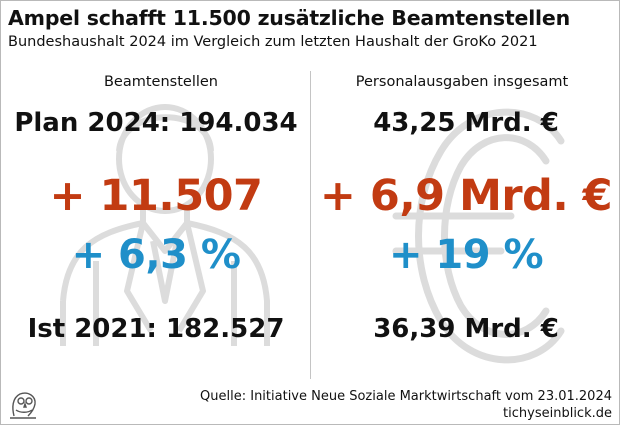 Image resolution: width=620 pixels, height=425 pixels. Describe the element at coordinates (466, 196) in the screenshot. I see `right-change-absolute: + 6,9 Mrd. €` at that location.